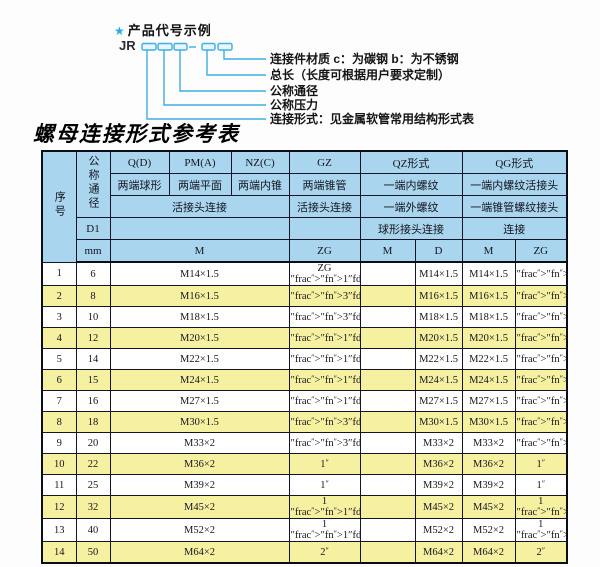 The image size is (600, 567). I want to click on cell-qg-zg: ″frac″>″fn″>3″fd″>8″, so click(541, 296).